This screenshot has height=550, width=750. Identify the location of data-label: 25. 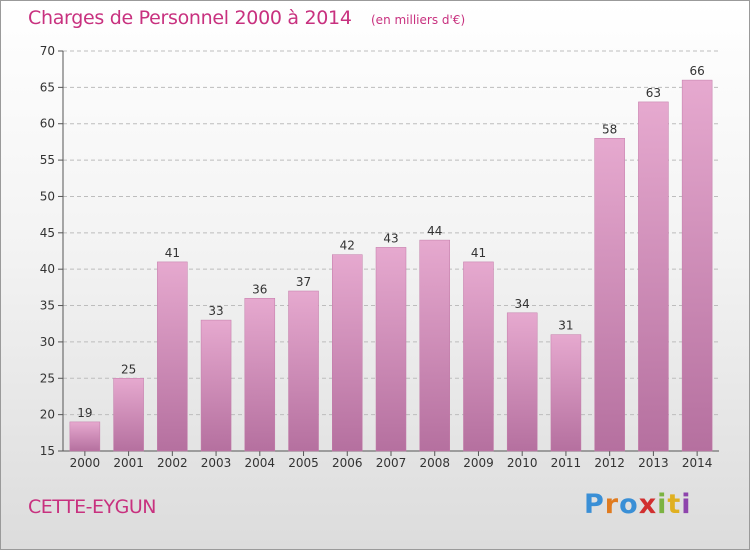
(128, 369).